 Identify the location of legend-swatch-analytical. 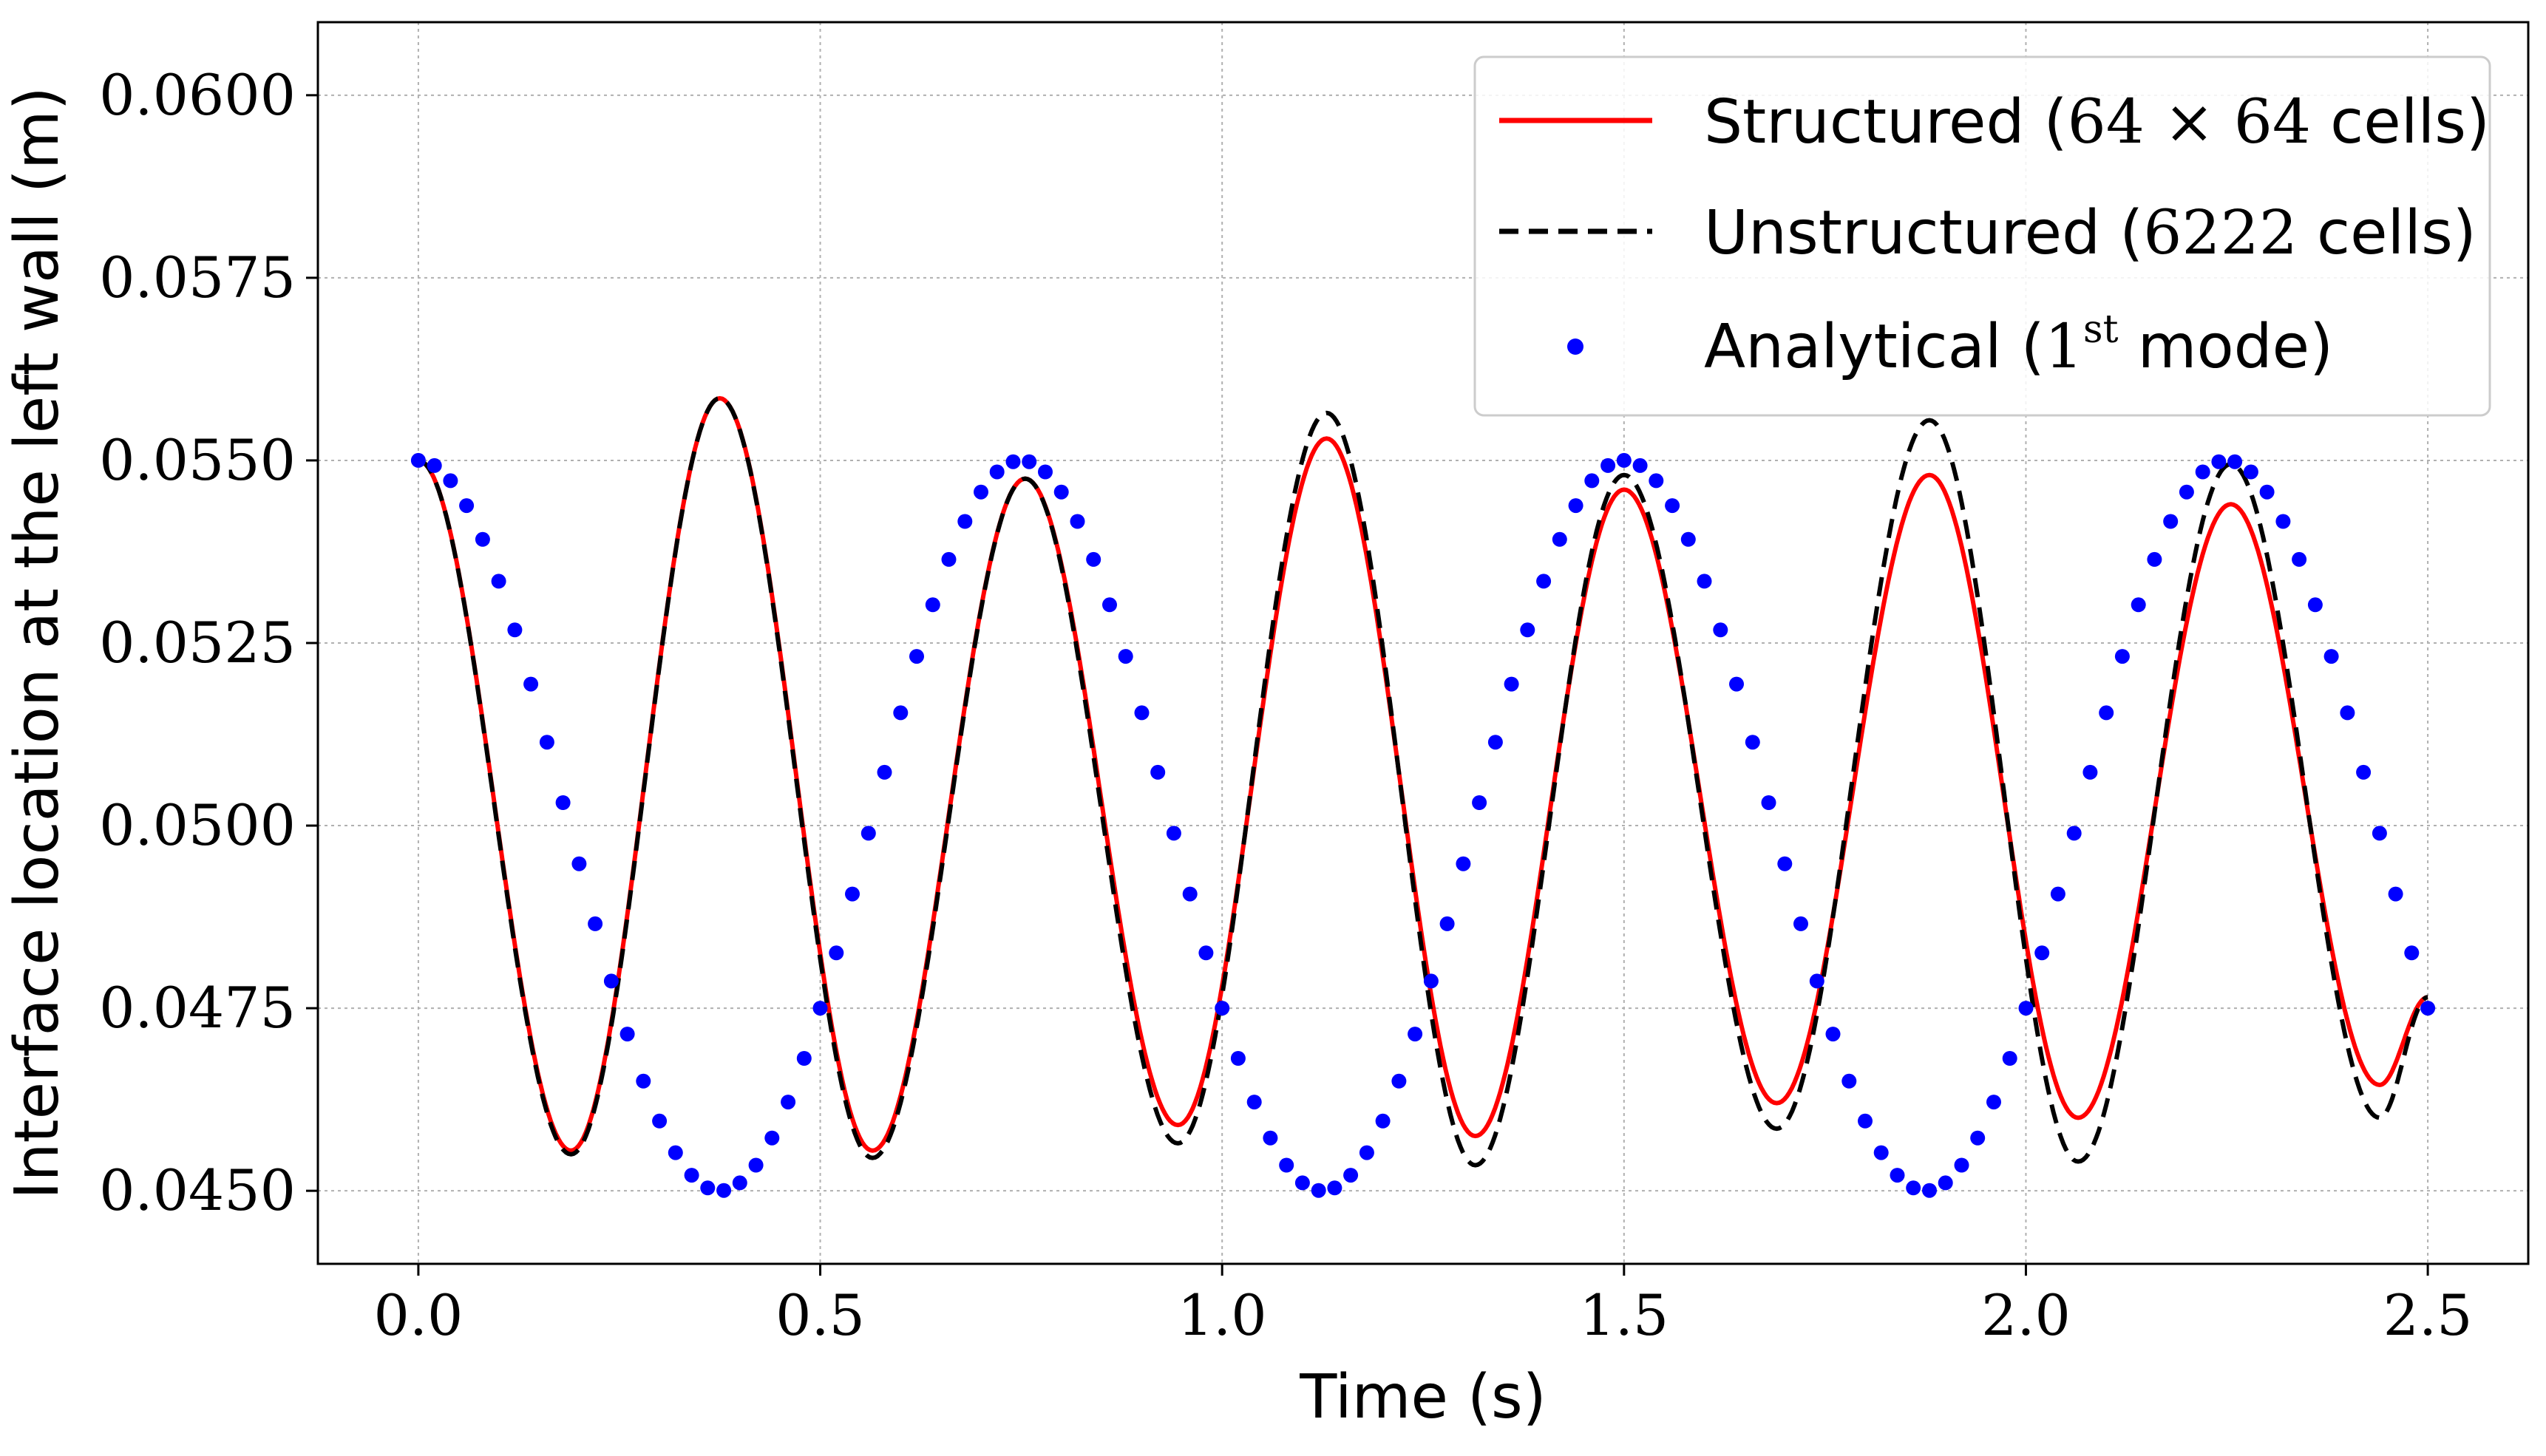
(1575, 347).